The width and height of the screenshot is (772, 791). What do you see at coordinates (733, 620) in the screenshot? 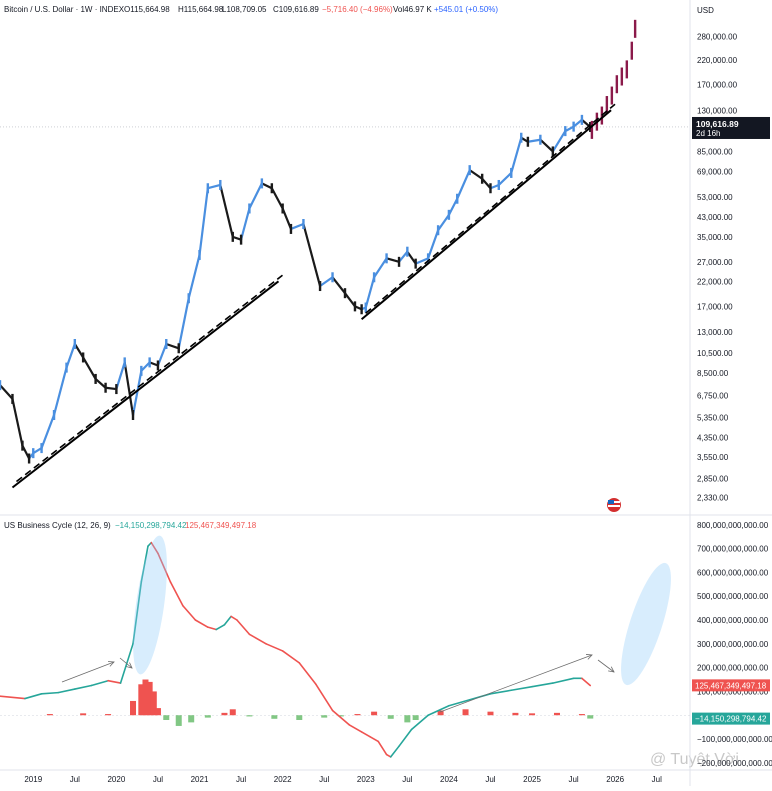
I see `indicator-tick-label: 400,000,000,000.00` at bounding box center [733, 620].